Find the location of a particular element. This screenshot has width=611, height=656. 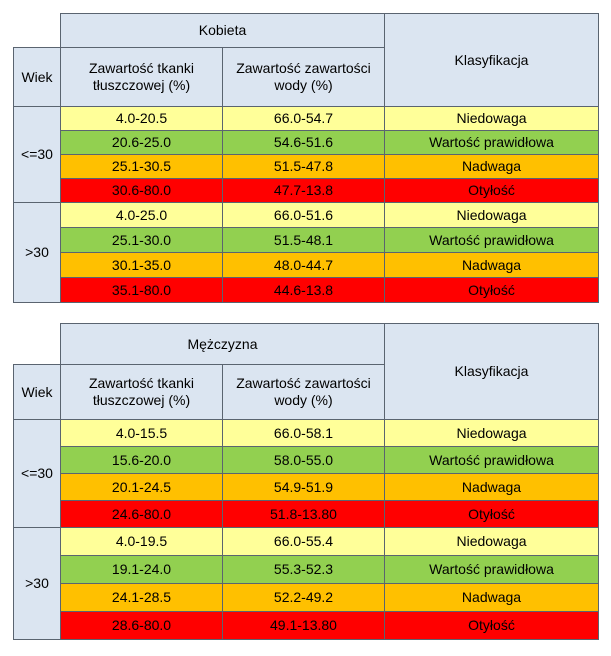

fat-cell: 4.0-15.5 is located at coordinates (141, 433).